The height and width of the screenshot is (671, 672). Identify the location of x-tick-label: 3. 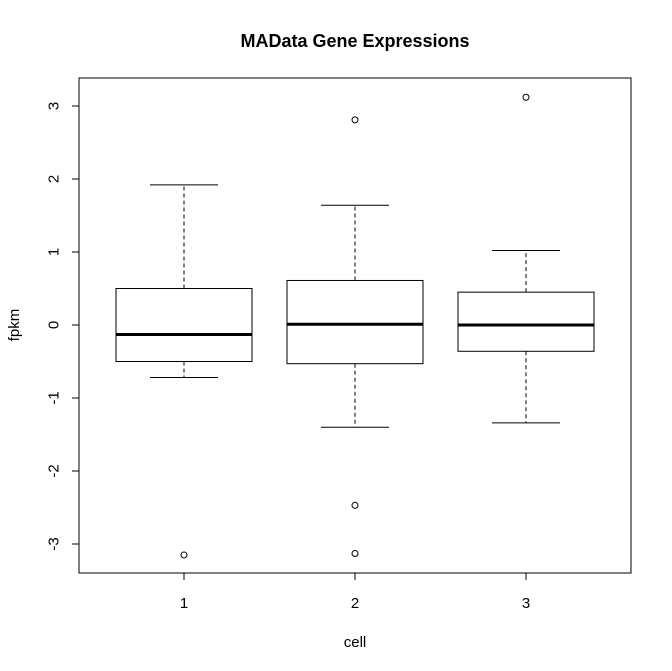
(526, 603).